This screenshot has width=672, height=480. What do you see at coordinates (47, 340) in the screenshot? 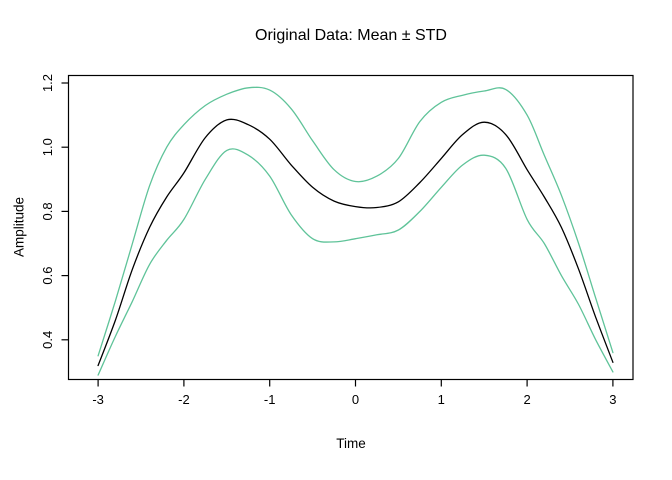
I see `y-tick-label: 0.4` at bounding box center [47, 340].